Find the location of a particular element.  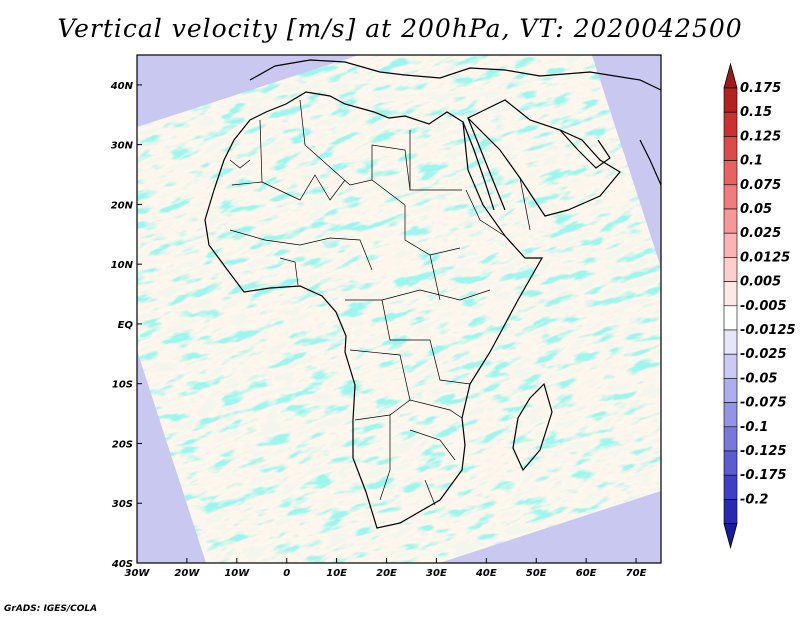

colorbar-bottom-triangle is located at coordinates (730, 536).